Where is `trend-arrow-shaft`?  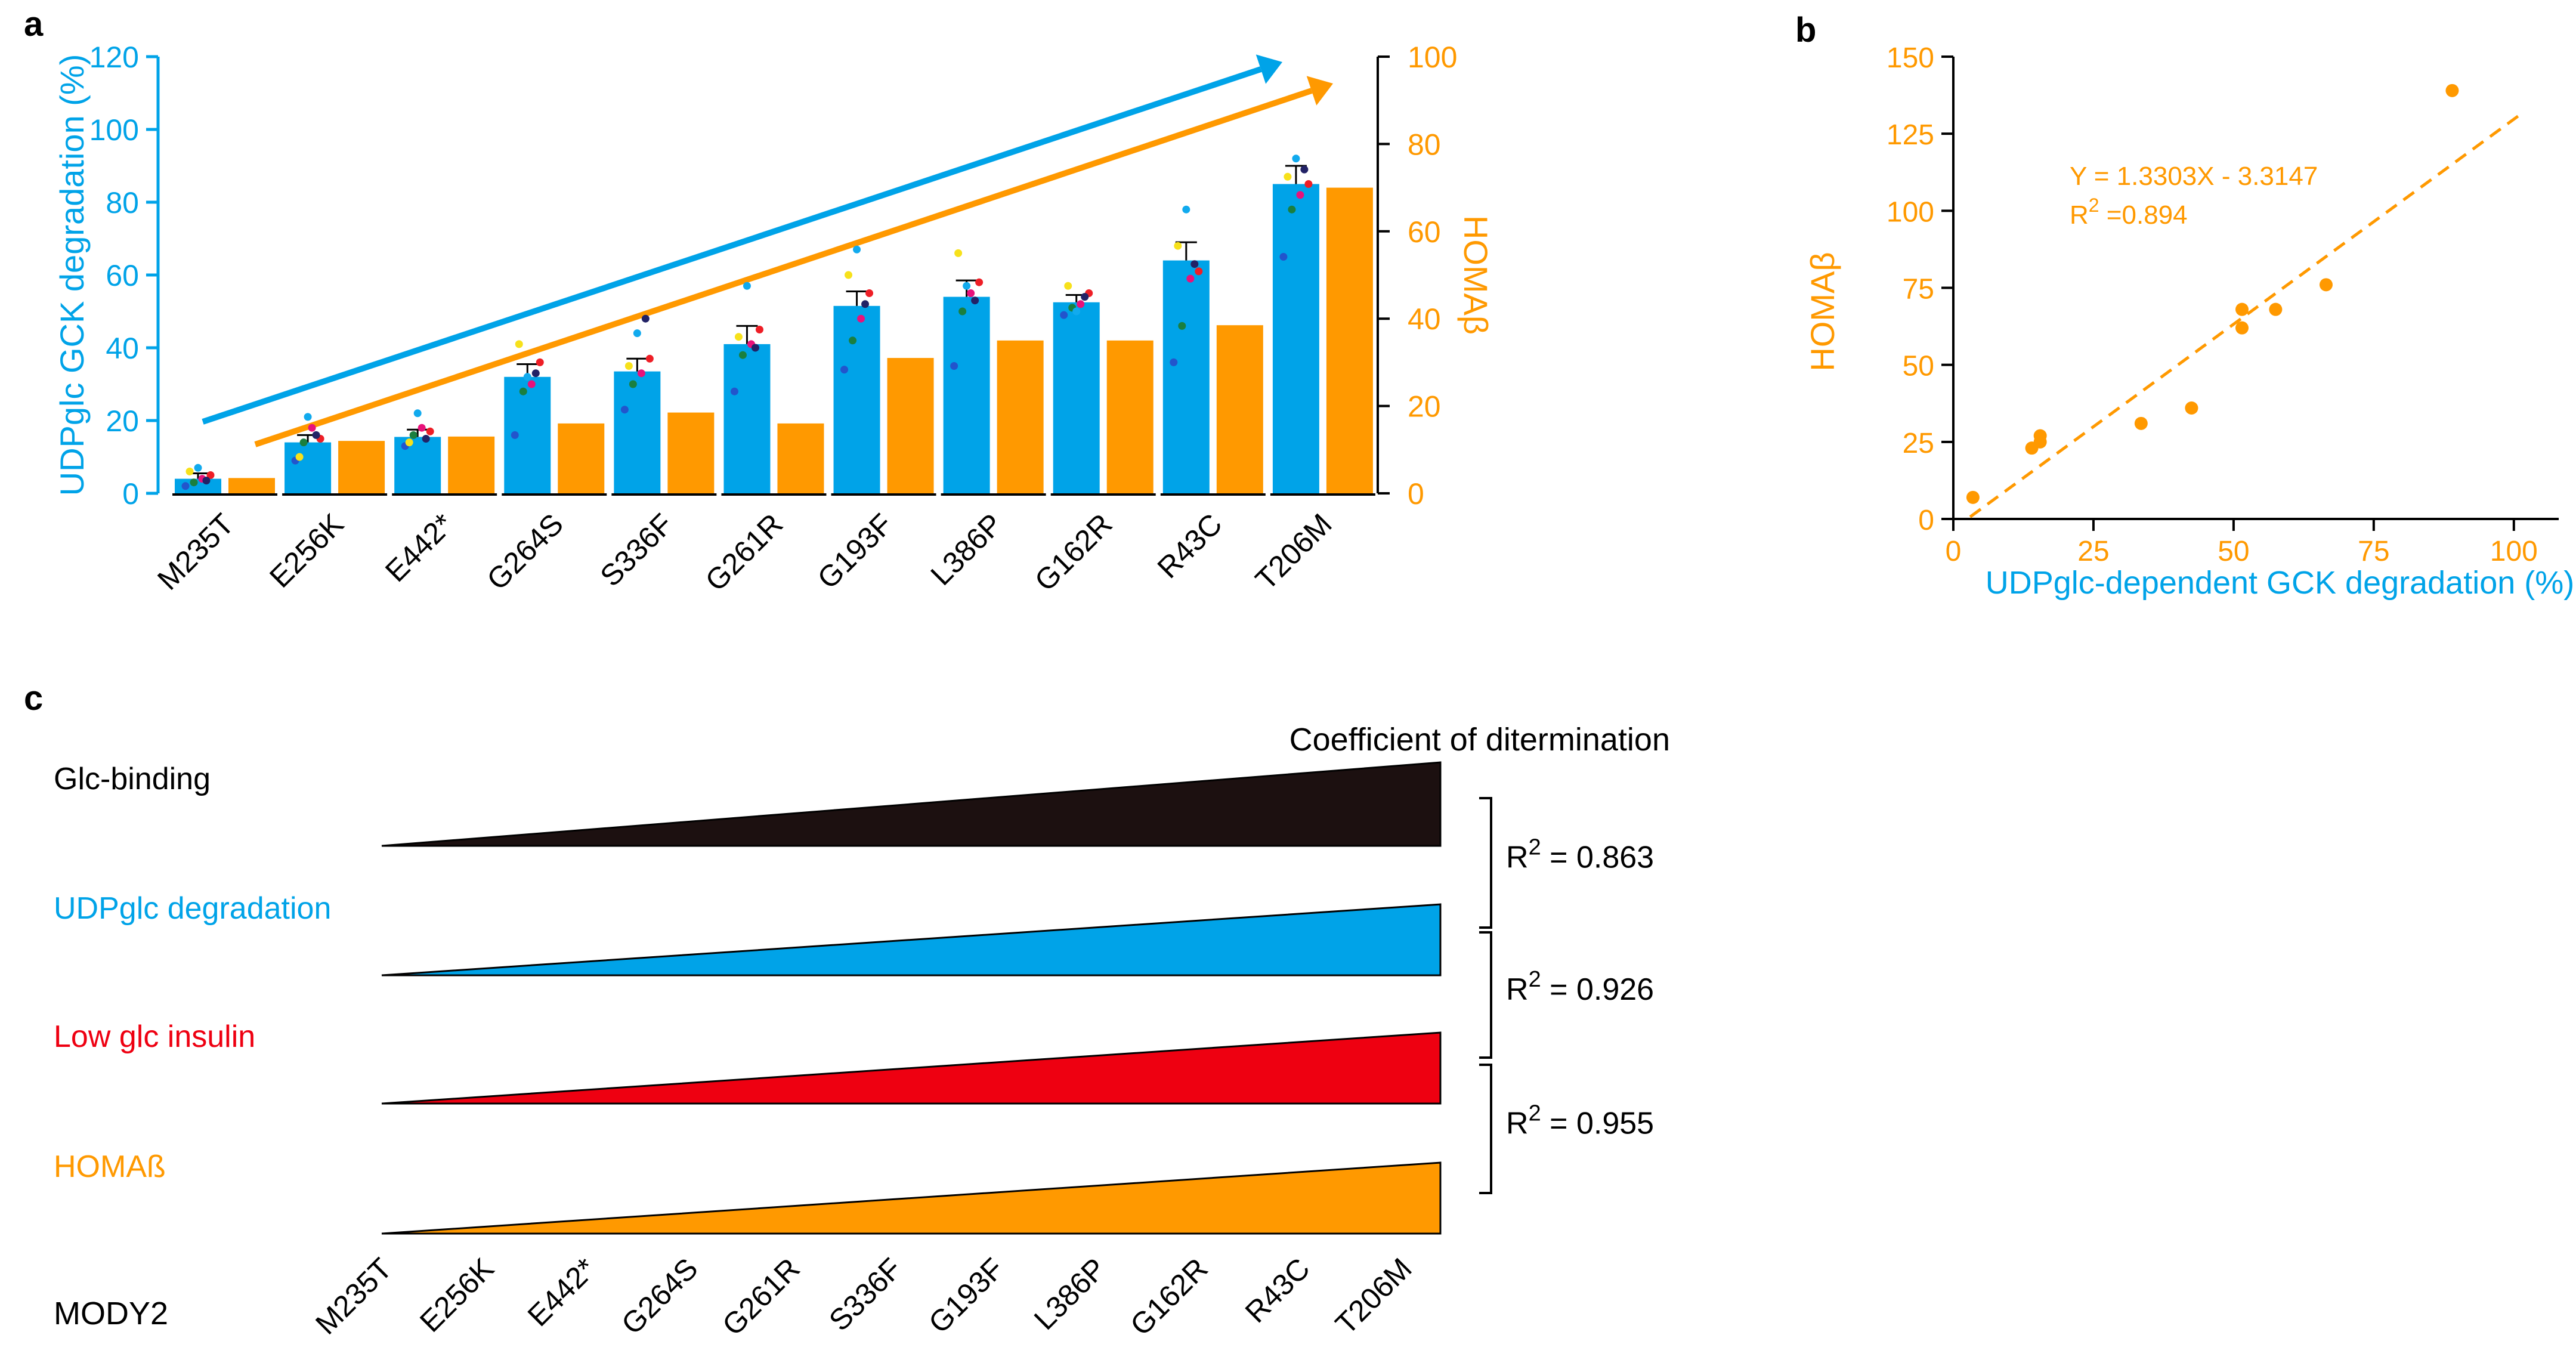 trend-arrow-shaft is located at coordinates (732, 245).